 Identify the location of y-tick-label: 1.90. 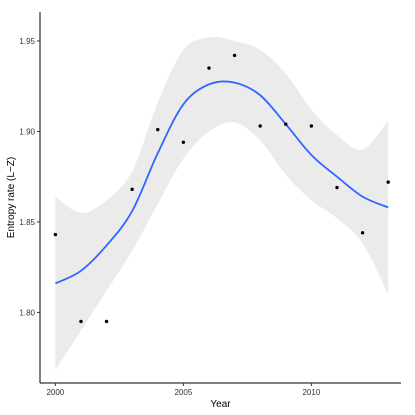
(27, 131).